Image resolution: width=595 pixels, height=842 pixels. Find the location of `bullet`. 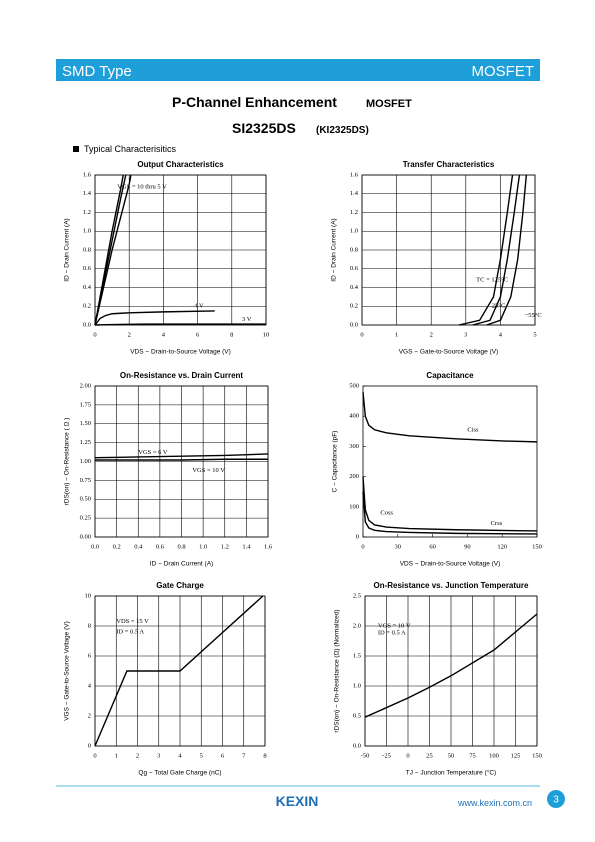

bullet is located at coordinates (76, 149).